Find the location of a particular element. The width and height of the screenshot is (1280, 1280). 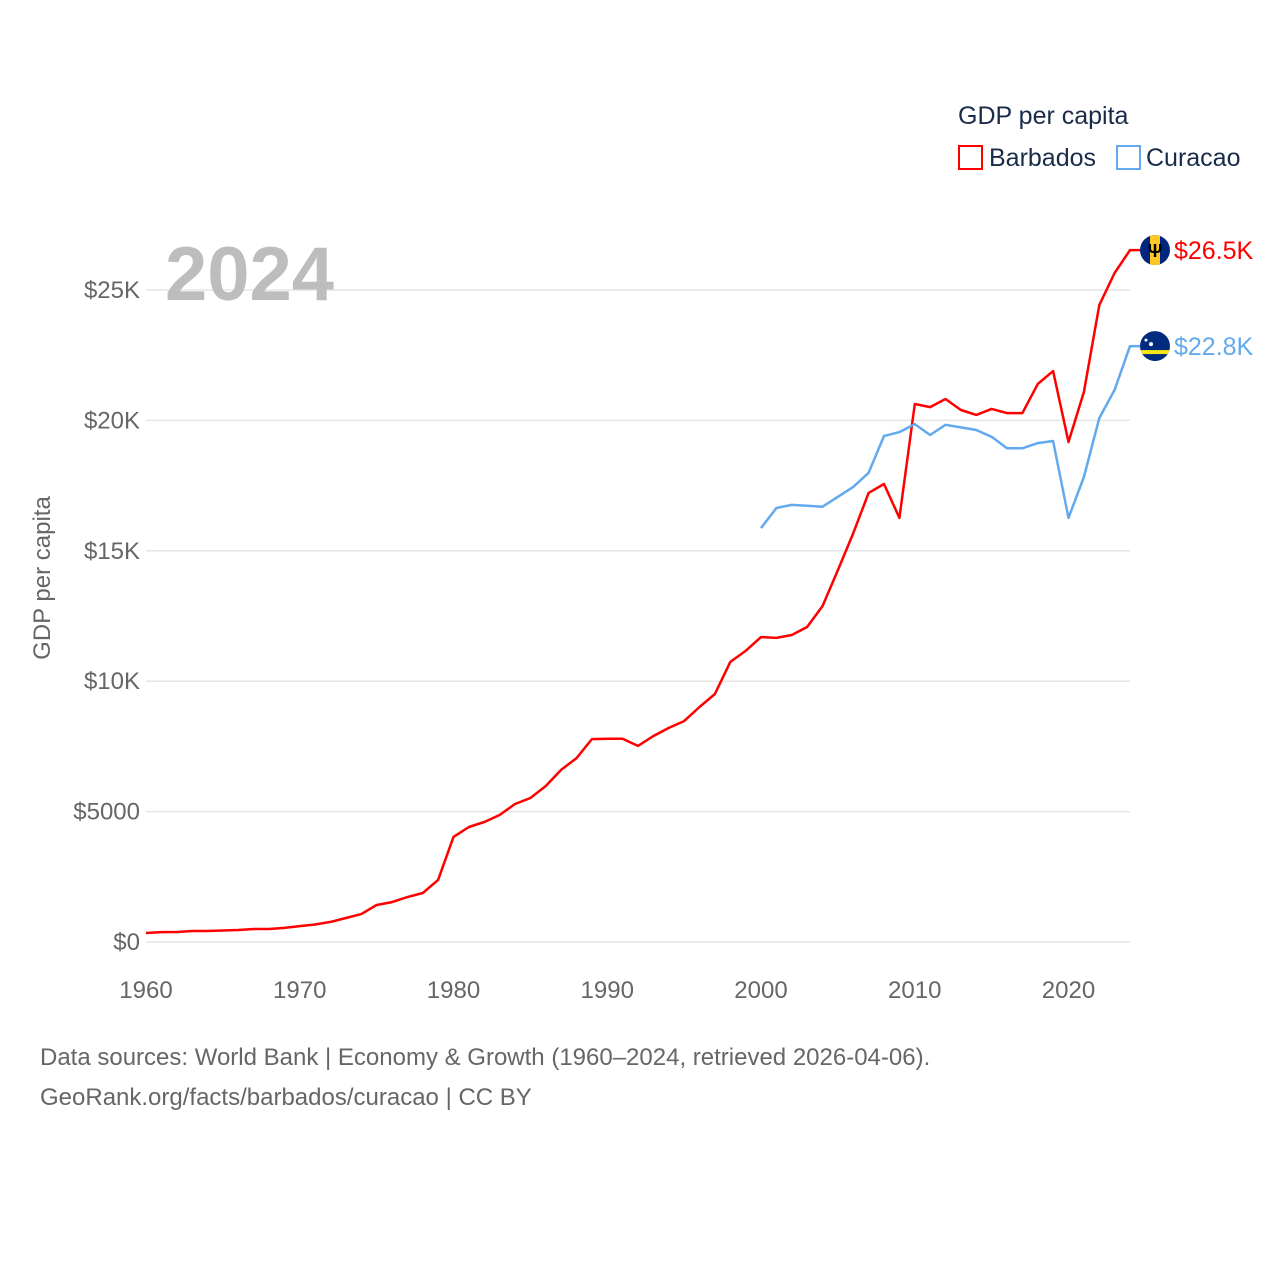

y-axis-ticks: $0 $5000 $10K $15K $20K $25K is located at coordinates (106, 616).